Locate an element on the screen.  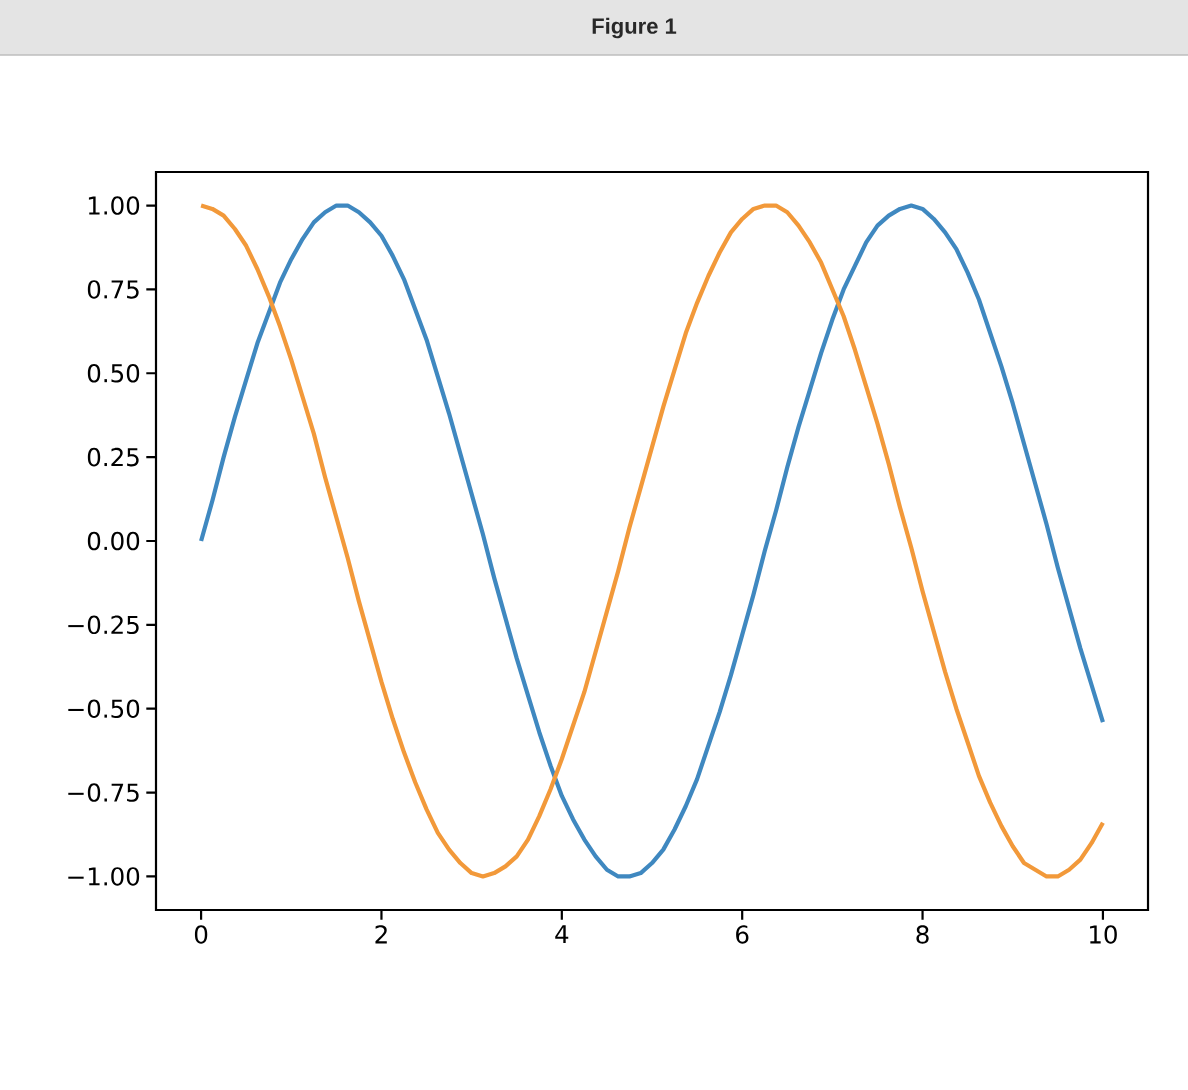
x-tick-label: 8 is located at coordinates (922, 934).